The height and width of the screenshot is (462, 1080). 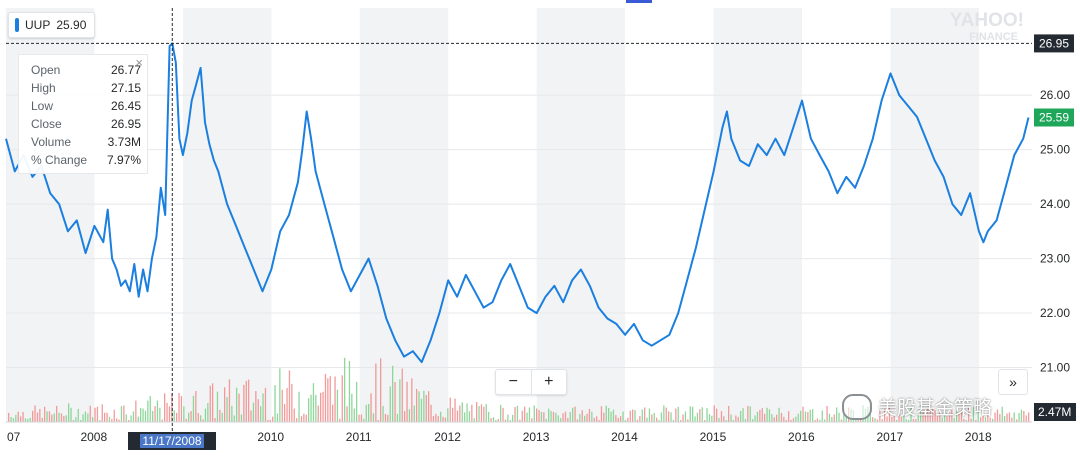 What do you see at coordinates (1013, 382) in the screenshot?
I see `scroll-right-button: »` at bounding box center [1013, 382].